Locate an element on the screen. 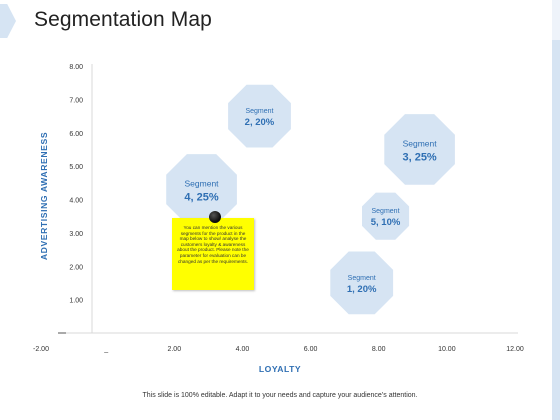  segment-bubble: Segment 4, 25% is located at coordinates (201, 189).